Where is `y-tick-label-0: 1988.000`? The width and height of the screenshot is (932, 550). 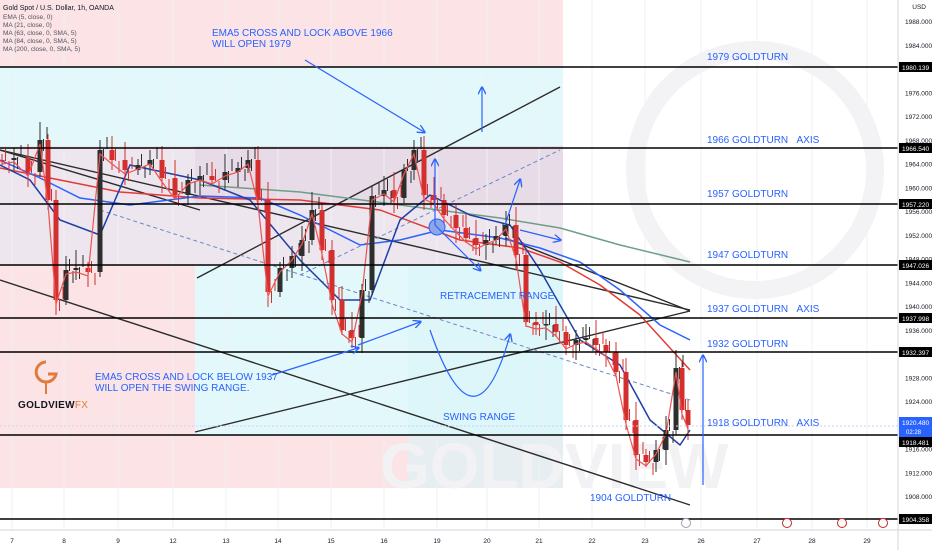 y-tick-label-0: 1988.000 is located at coordinates (918, 22).